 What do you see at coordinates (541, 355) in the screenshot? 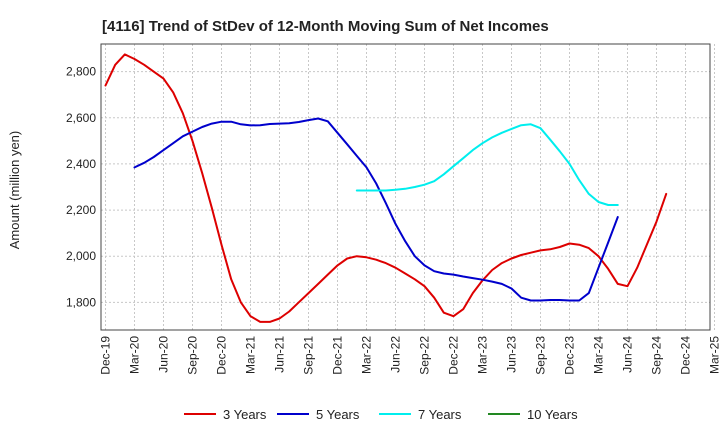
I see `x-tick-label: Sep-23` at bounding box center [541, 355].